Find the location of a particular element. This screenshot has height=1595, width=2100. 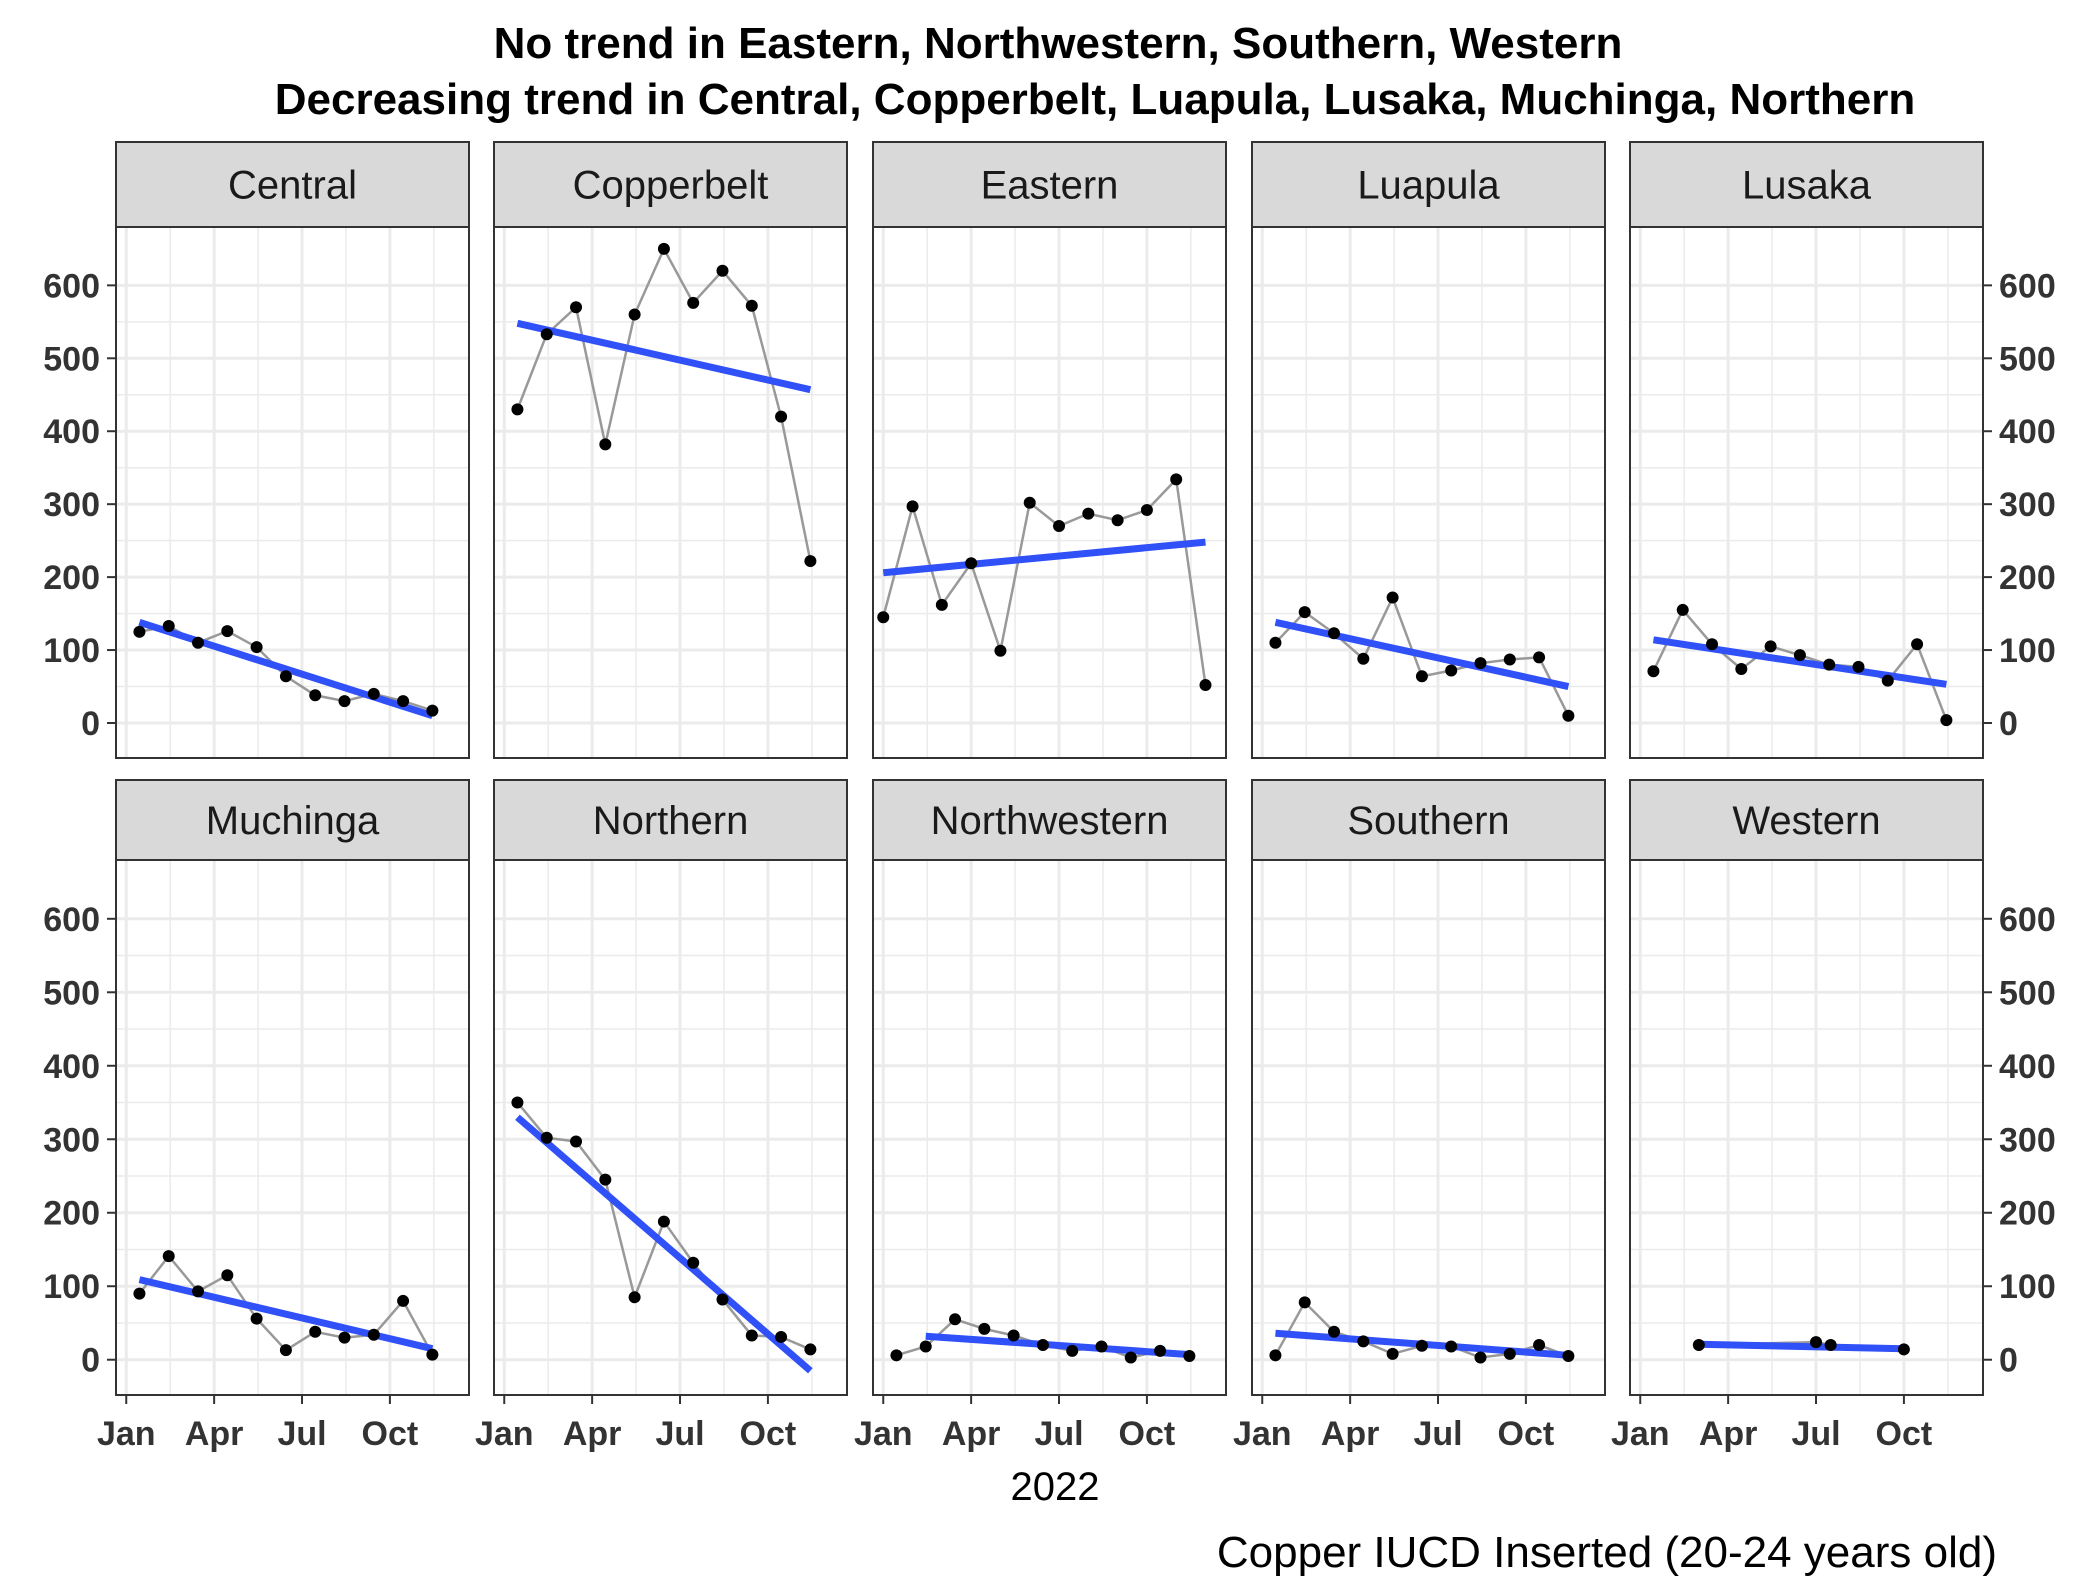

y-tick-label: 500 is located at coordinates (71, 993).